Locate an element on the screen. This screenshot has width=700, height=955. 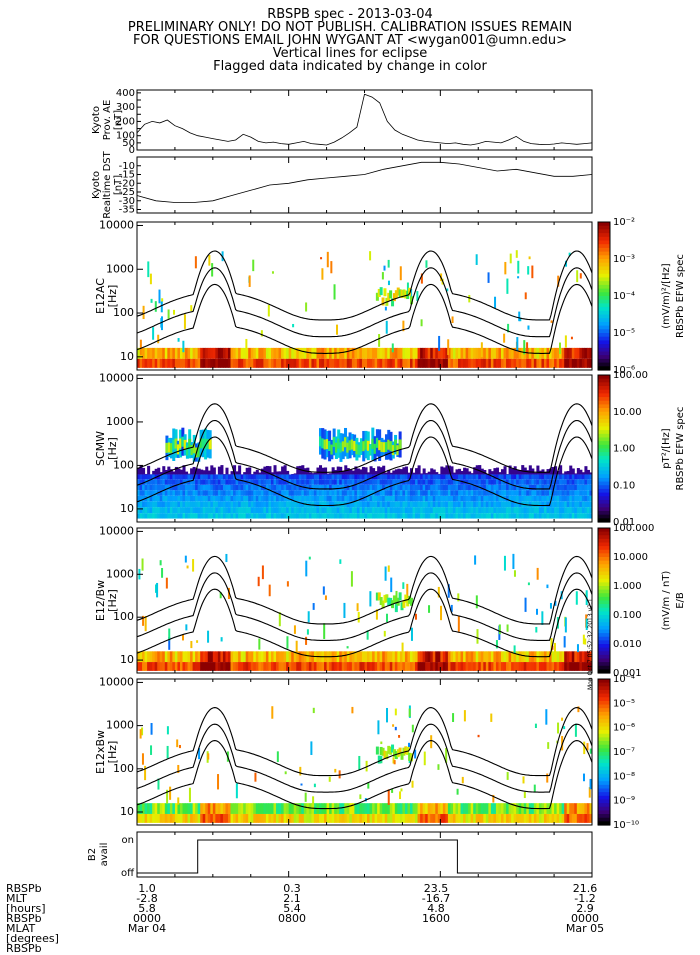
colorbar-tick-3-1: 10.00 is located at coordinates (627, 412).